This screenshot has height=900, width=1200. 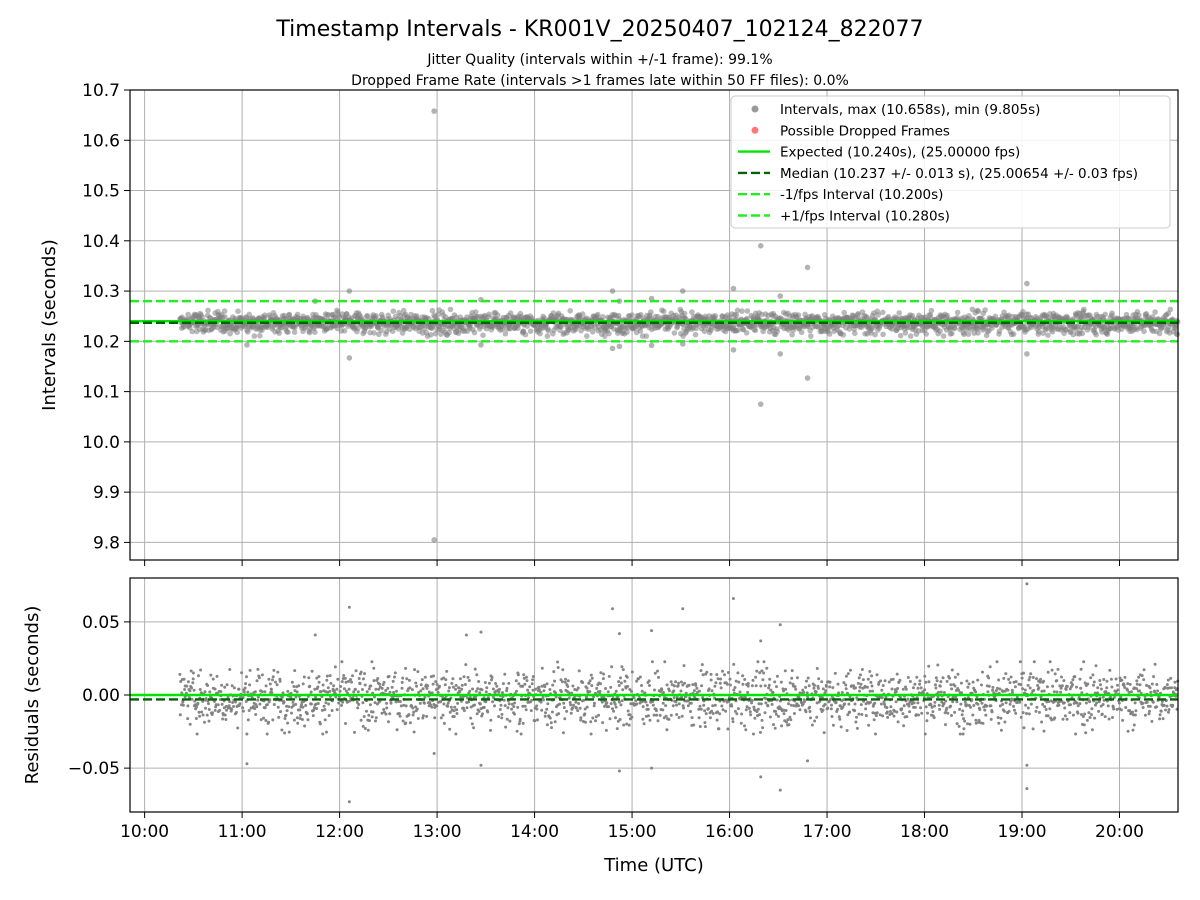 What do you see at coordinates (101, 91) in the screenshot?
I see `y-tick-label: 10.7` at bounding box center [101, 91].